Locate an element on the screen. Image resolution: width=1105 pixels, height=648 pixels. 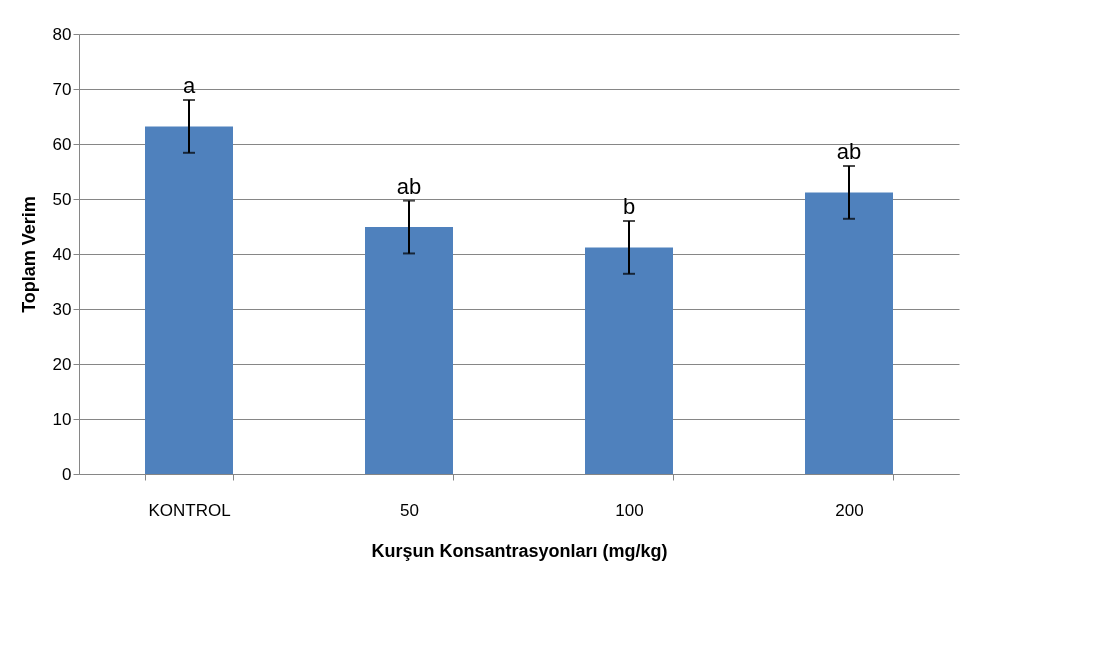
y-tick-label: 80 is located at coordinates (62, 34).